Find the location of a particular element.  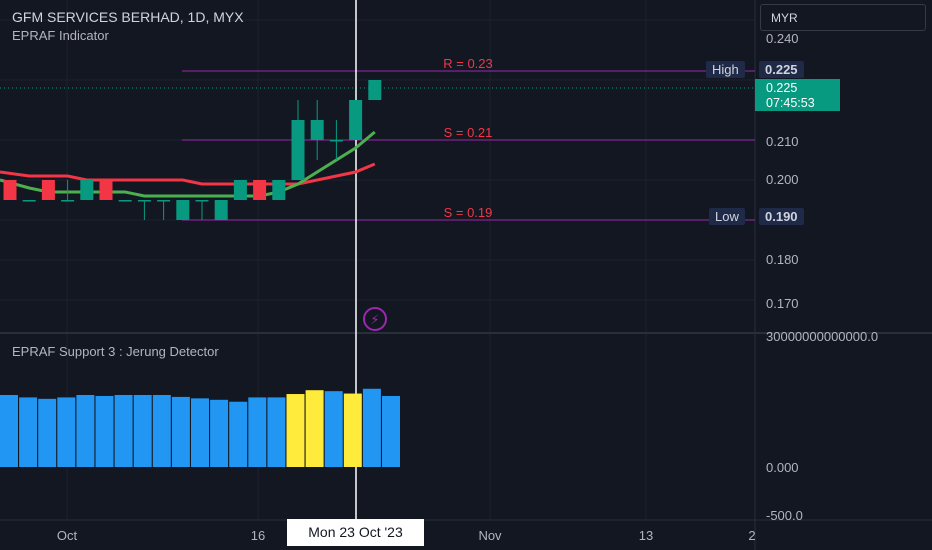

time-tick-label: 16 is located at coordinates (258, 535).